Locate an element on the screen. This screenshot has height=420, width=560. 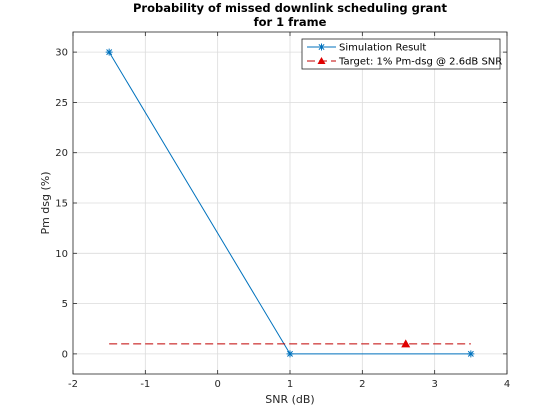
x-axis-label: SNR (dB) is located at coordinates (289, 399).